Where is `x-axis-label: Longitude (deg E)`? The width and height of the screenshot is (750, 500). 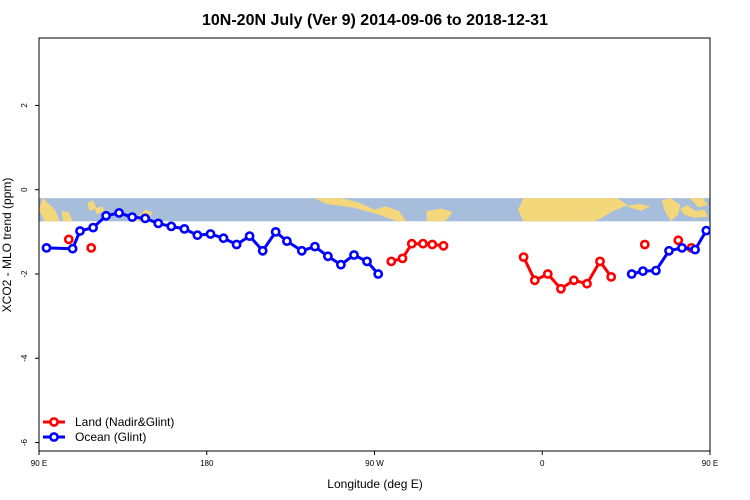 x-axis-label: Longitude (deg E) is located at coordinates (374, 484).